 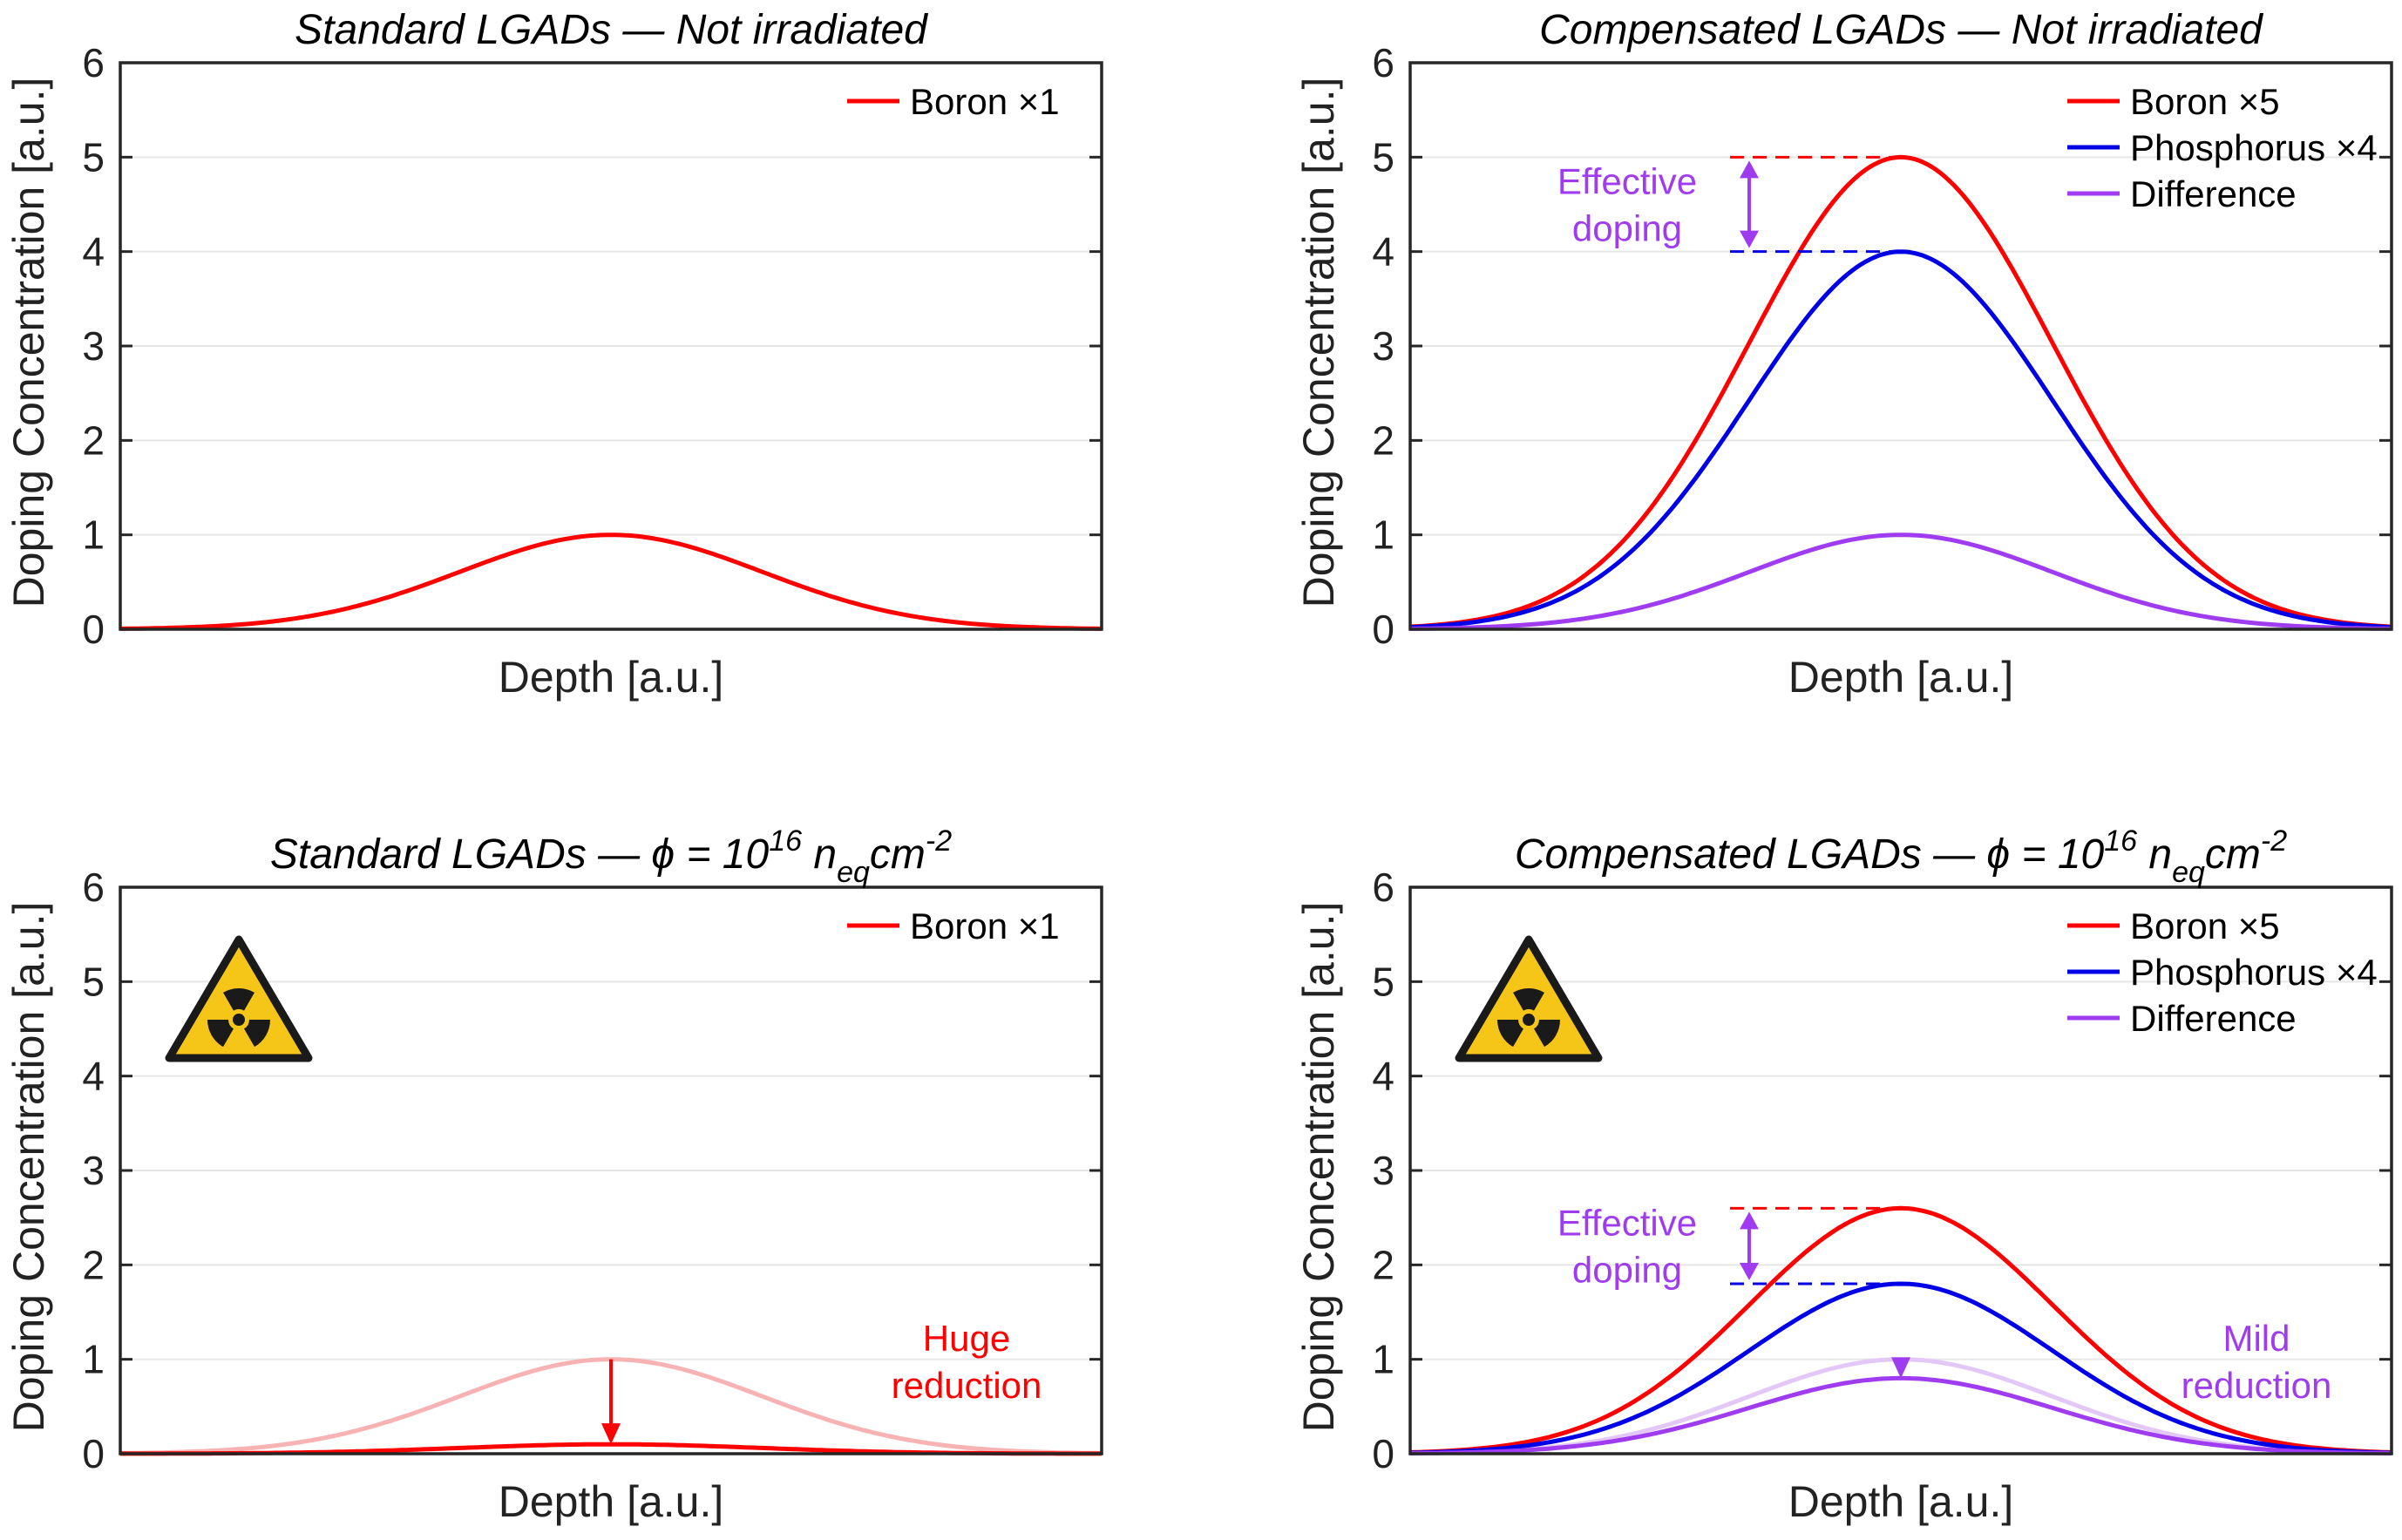 I want to click on chart-title: Compensated LGADs — ϕ = 1016 neqcm-2, so click(x=1901, y=856).